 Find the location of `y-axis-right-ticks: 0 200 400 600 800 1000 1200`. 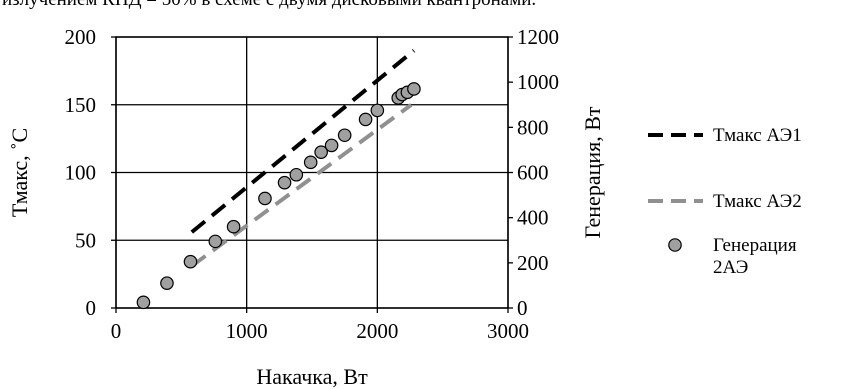

y-axis-right-ticks: 0 200 400 600 800 1000 1200 is located at coordinates (533, 172).